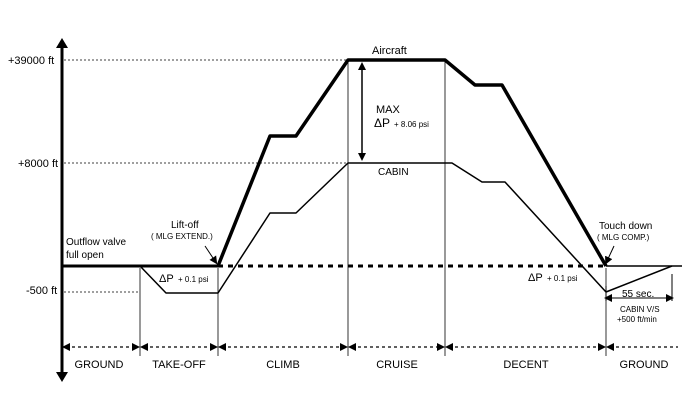  I want to click on fifty-five-sec-label: 55 sec., so click(638, 294).